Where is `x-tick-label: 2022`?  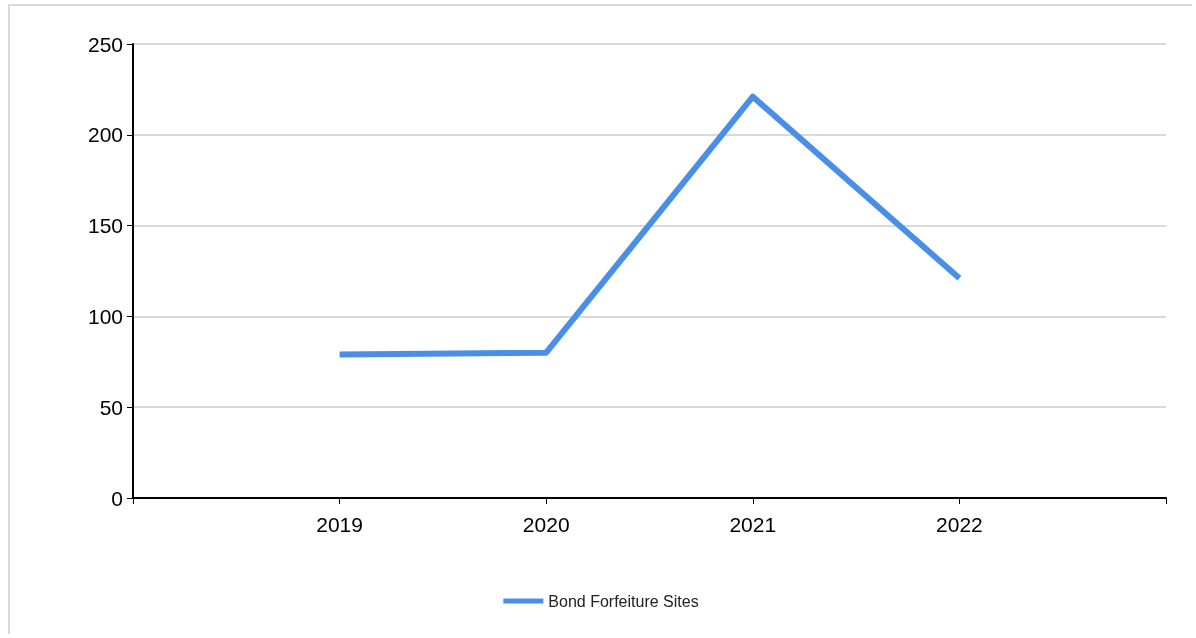
x-tick-label: 2022 is located at coordinates (959, 524).